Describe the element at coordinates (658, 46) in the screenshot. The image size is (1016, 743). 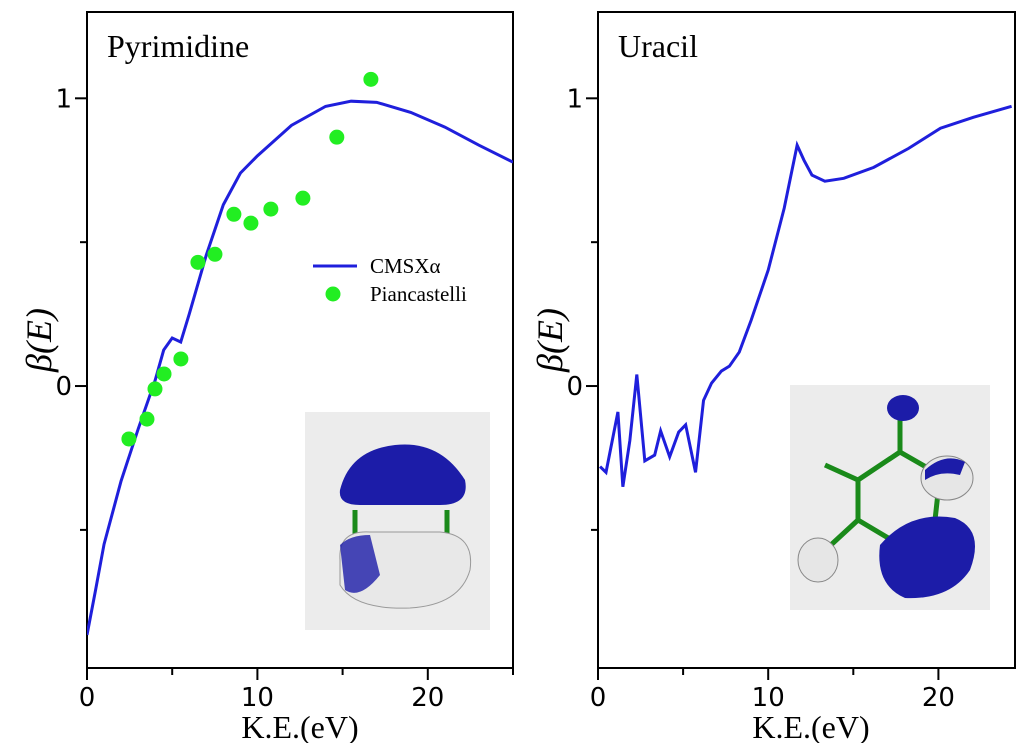
I see `panel-title: Uracil` at that location.